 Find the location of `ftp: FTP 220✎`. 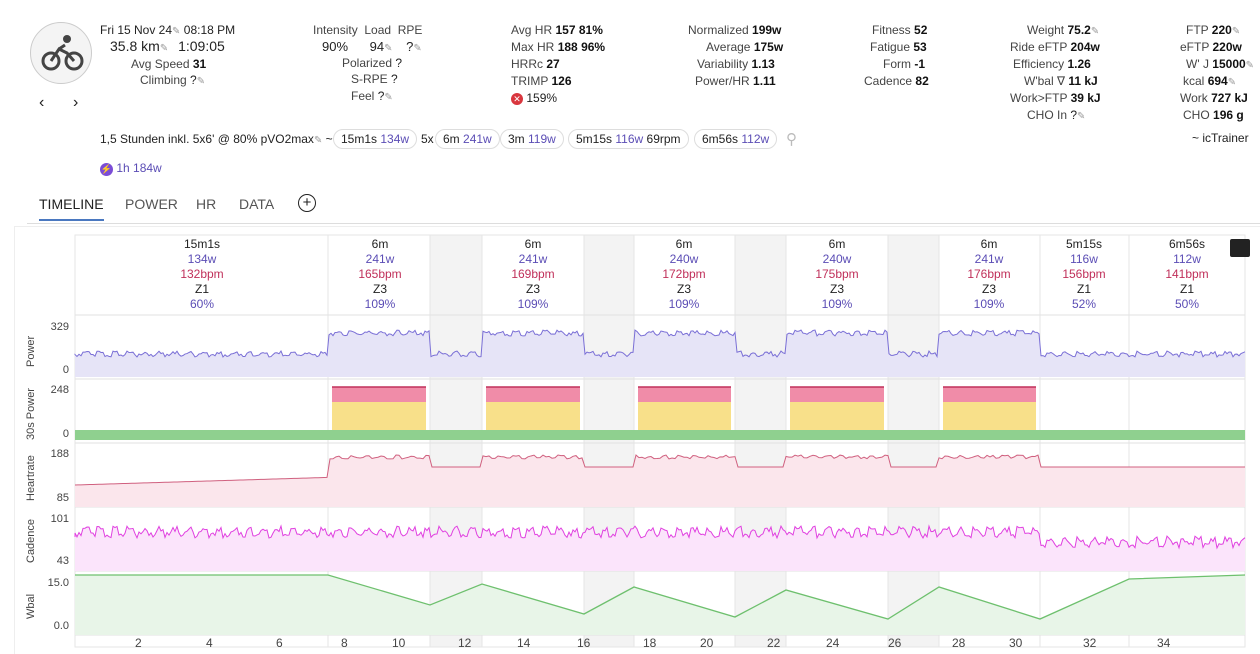

ftp: FTP 220✎ is located at coordinates (1213, 30).